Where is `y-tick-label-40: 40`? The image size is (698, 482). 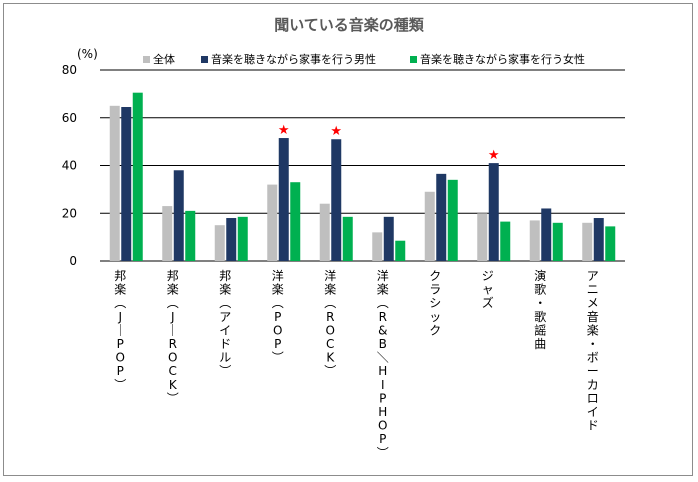
y-tick-label-40: 40 is located at coordinates (69, 166).